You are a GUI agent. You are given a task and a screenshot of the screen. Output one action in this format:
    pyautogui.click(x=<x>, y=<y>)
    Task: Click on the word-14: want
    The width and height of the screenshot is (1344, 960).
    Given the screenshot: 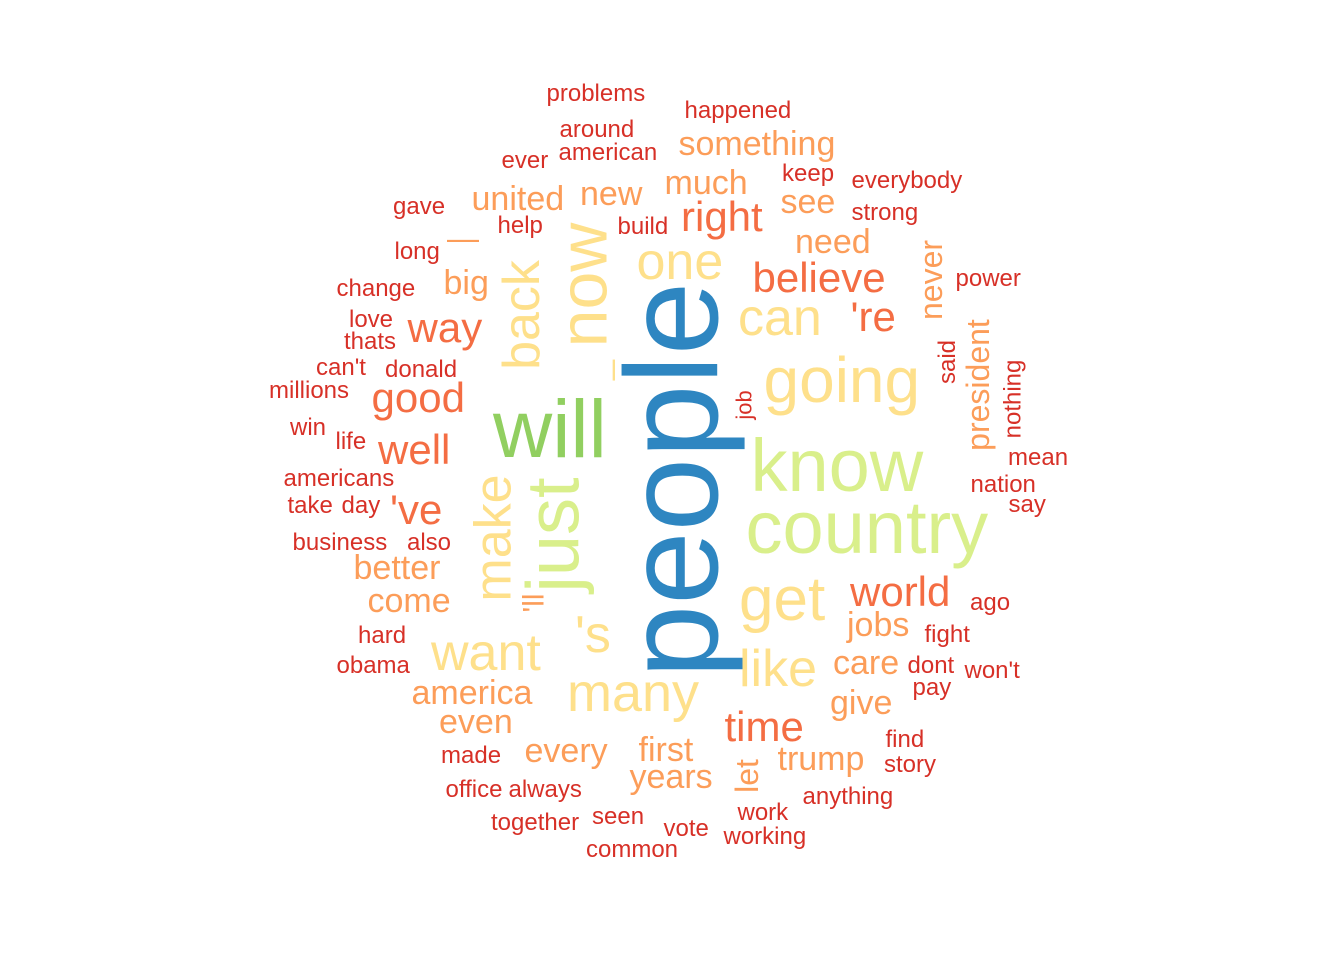 What is the action you would take?
    pyautogui.click(x=486, y=653)
    